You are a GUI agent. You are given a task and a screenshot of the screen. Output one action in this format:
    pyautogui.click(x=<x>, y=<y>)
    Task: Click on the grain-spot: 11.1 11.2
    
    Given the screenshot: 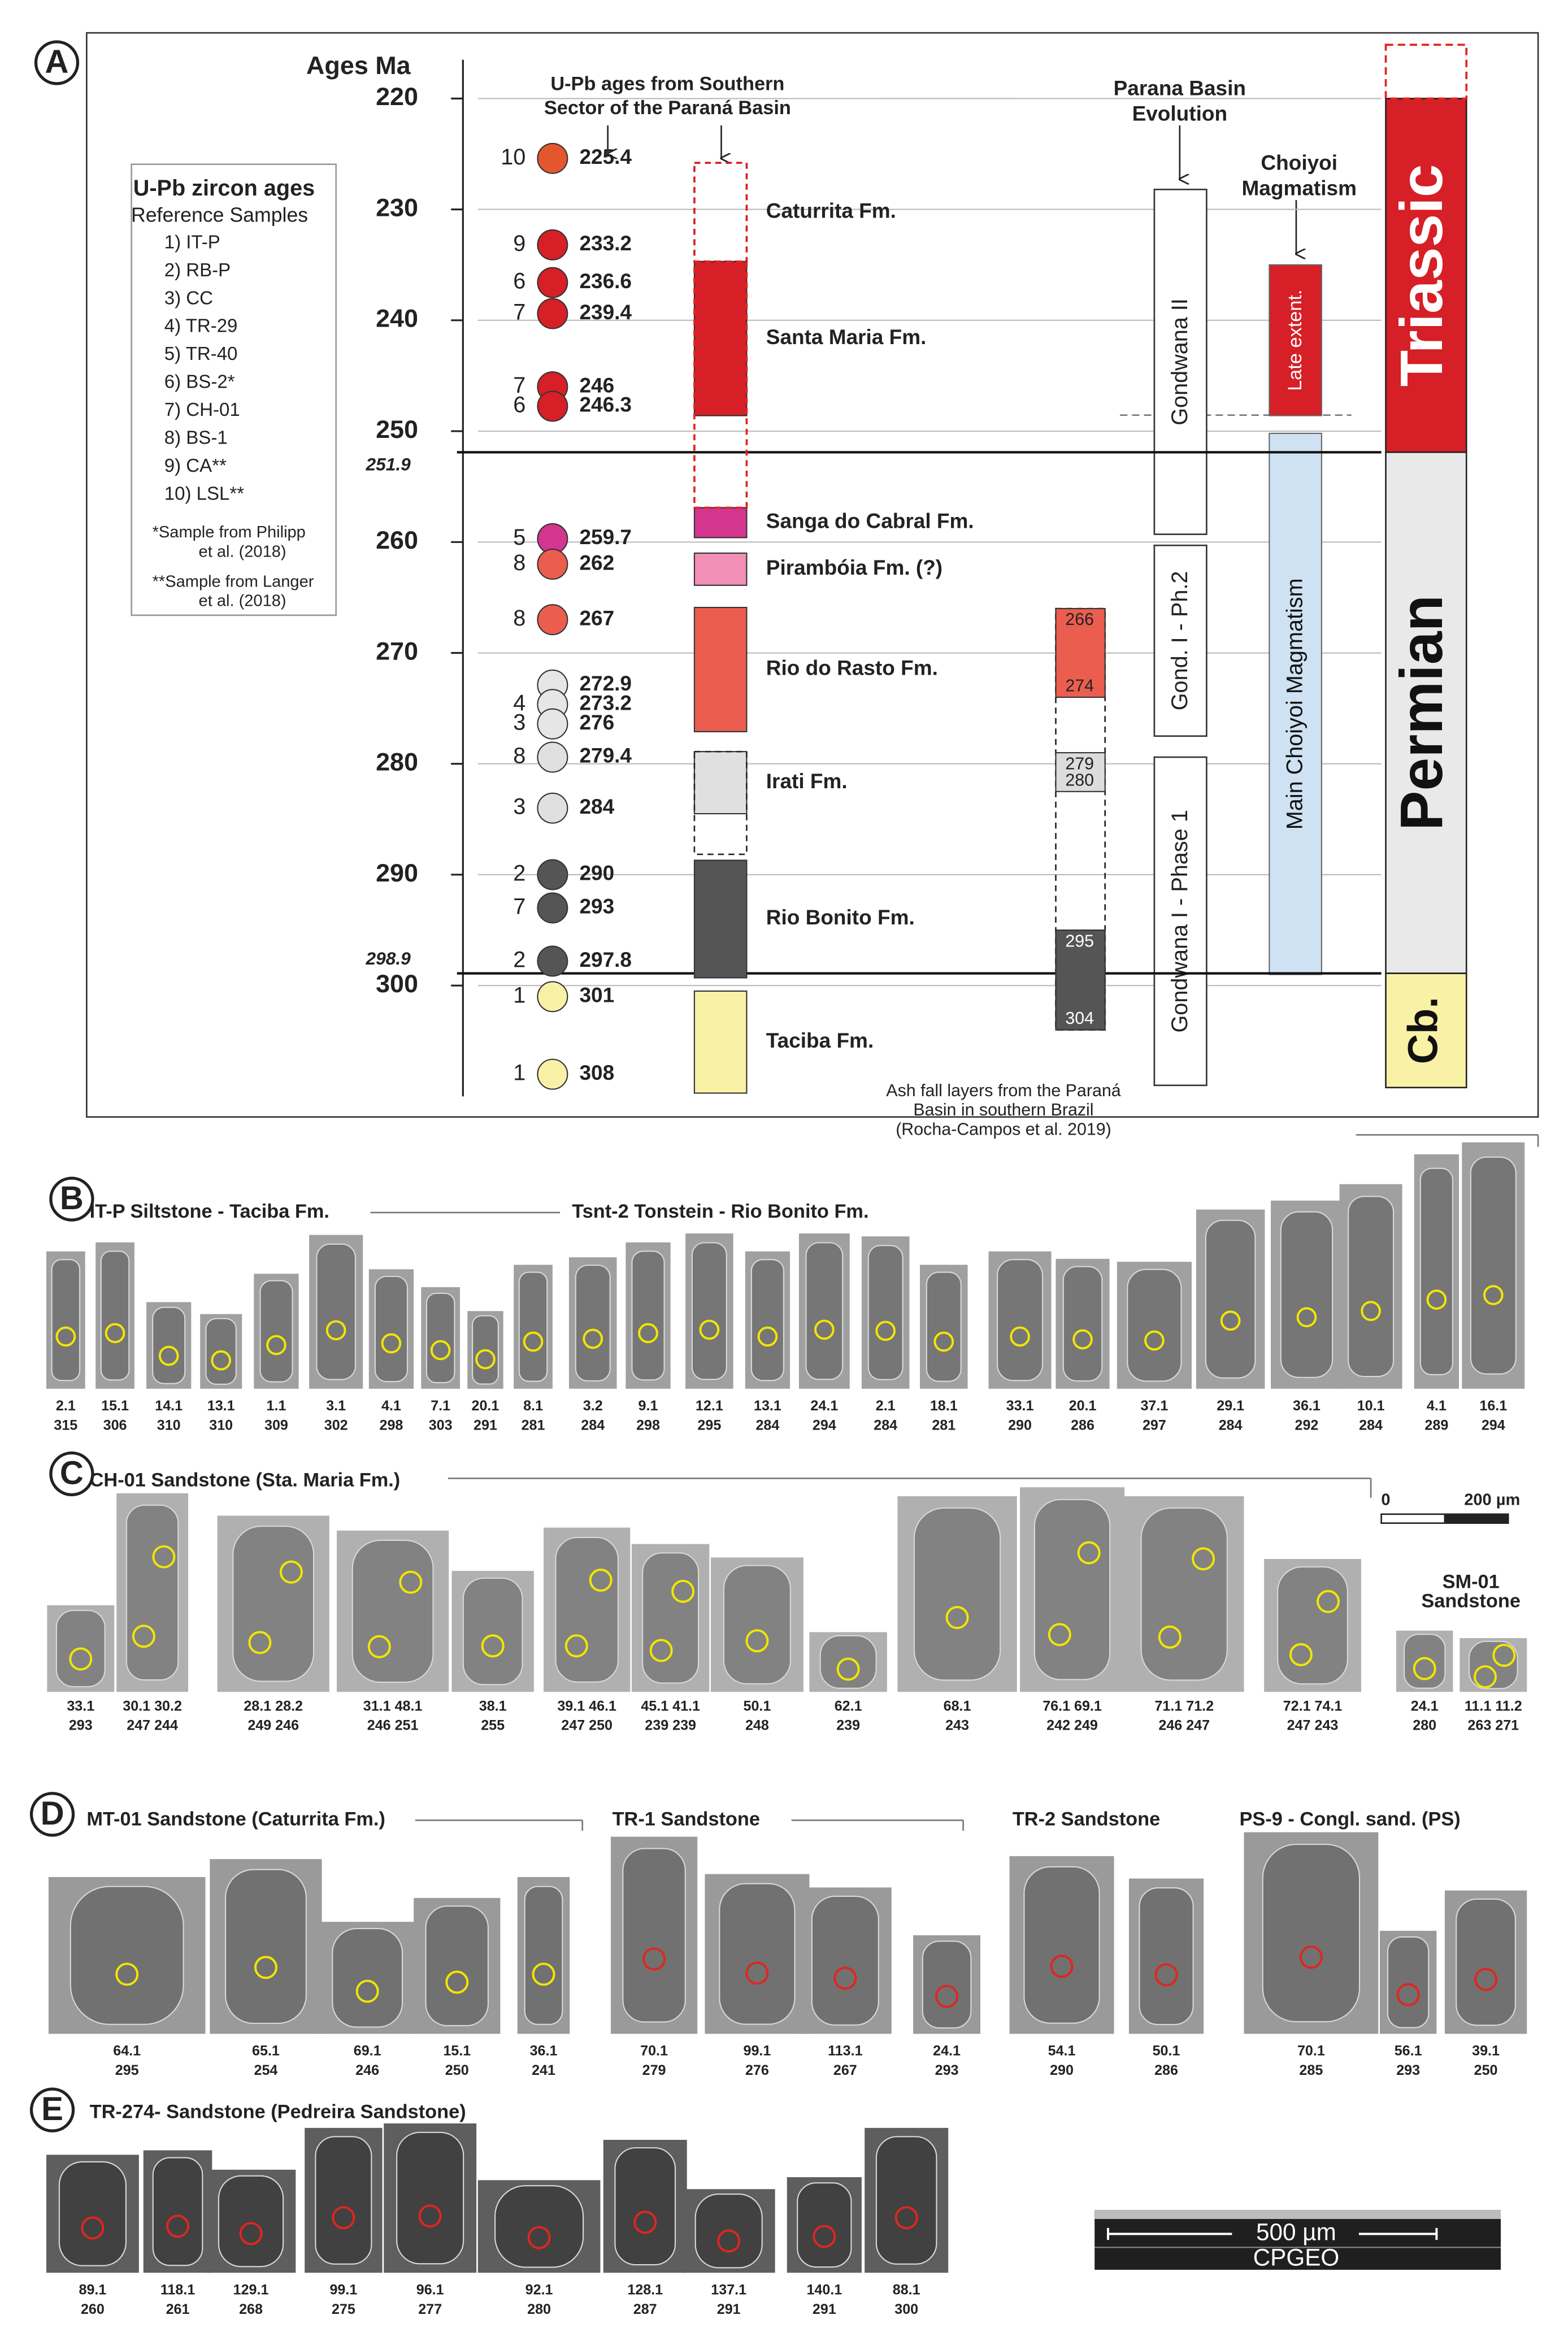 What is the action you would take?
    pyautogui.click(x=1493, y=1706)
    